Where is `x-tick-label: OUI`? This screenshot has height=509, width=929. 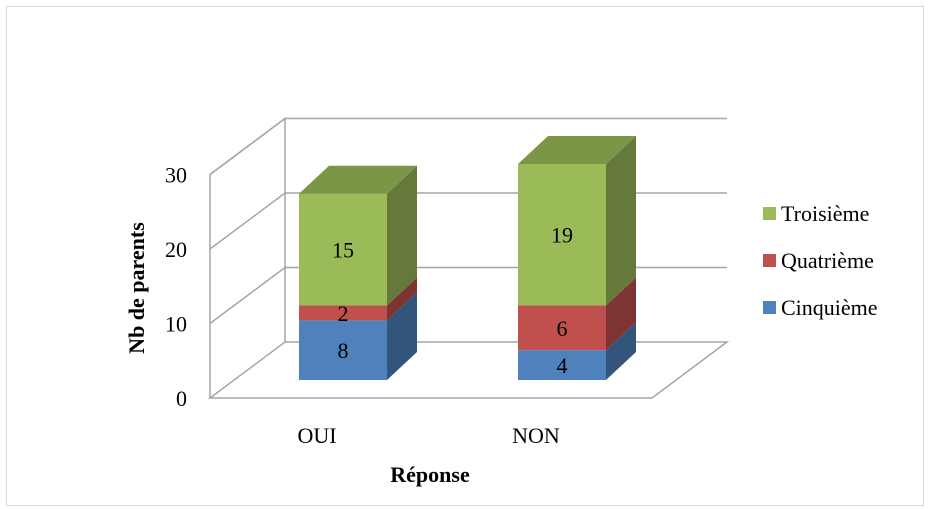
x-tick-label: OUI is located at coordinates (316, 435).